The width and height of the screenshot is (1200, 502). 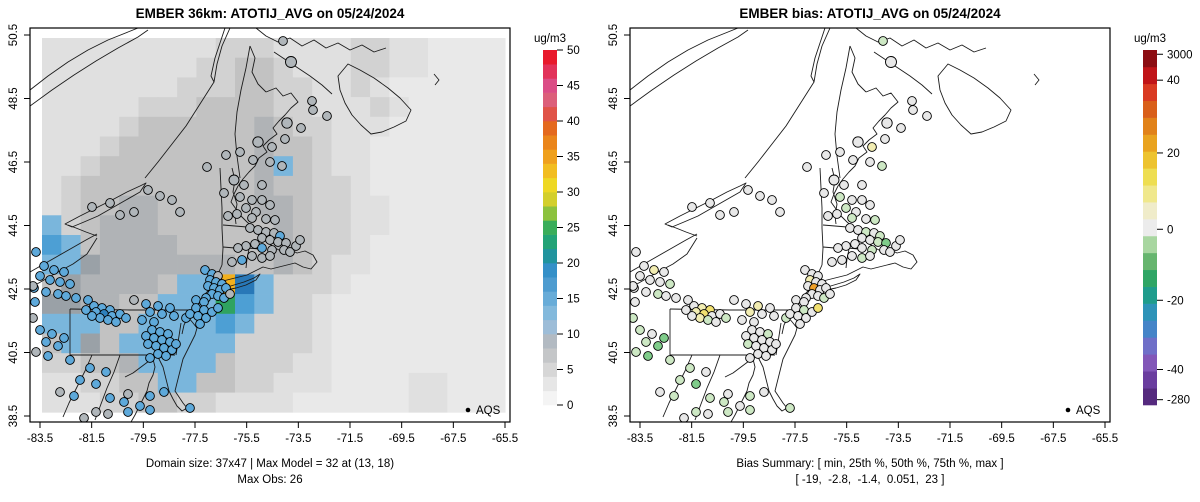 What do you see at coordinates (19, 225) in the screenshot?
I see `y-axis: 50.5 48.5 46.5 44.5 42.5 40.5 38.5` at bounding box center [19, 225].